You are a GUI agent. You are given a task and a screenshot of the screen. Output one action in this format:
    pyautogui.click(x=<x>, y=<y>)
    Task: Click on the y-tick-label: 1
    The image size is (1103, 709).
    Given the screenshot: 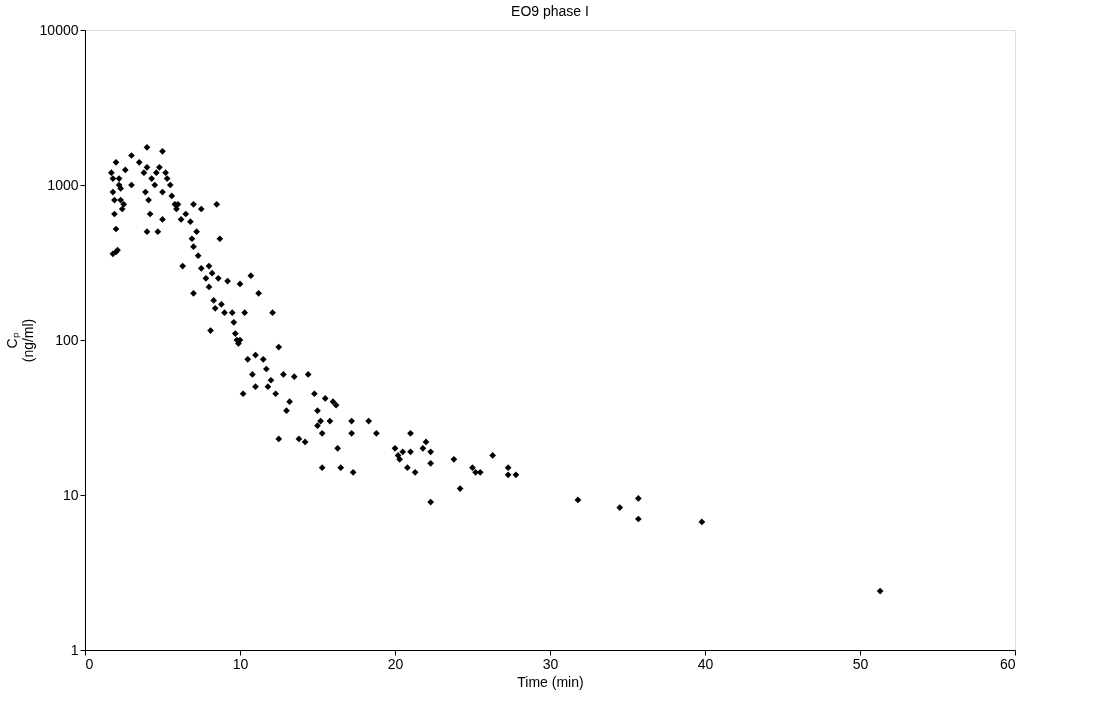 What is the action you would take?
    pyautogui.click(x=74, y=649)
    